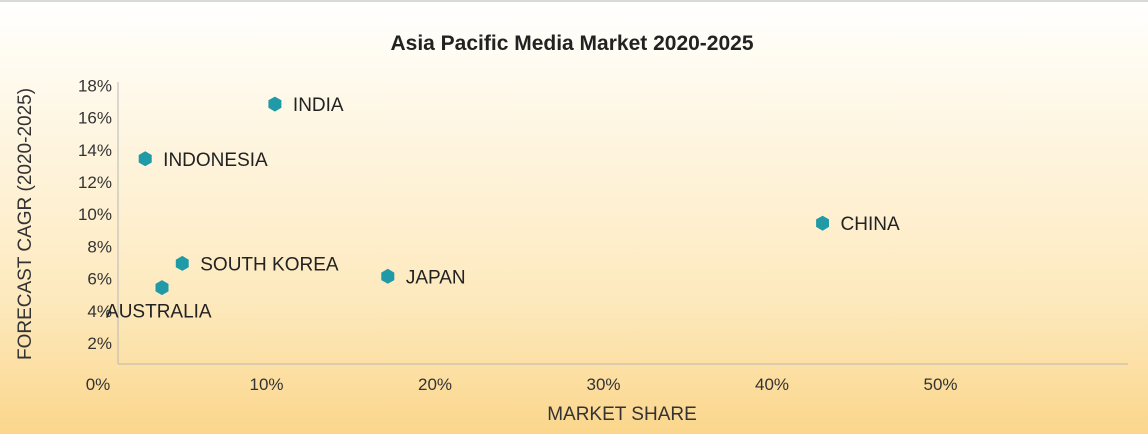 This screenshot has height=434, width=1148. Describe the element at coordinates (95, 118) in the screenshot. I see `y-tick-label: 16%` at that location.